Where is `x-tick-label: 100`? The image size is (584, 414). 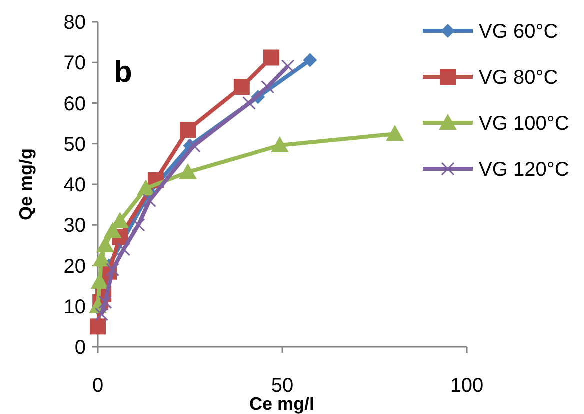 x-tick-label: 100 is located at coordinates (467, 386).